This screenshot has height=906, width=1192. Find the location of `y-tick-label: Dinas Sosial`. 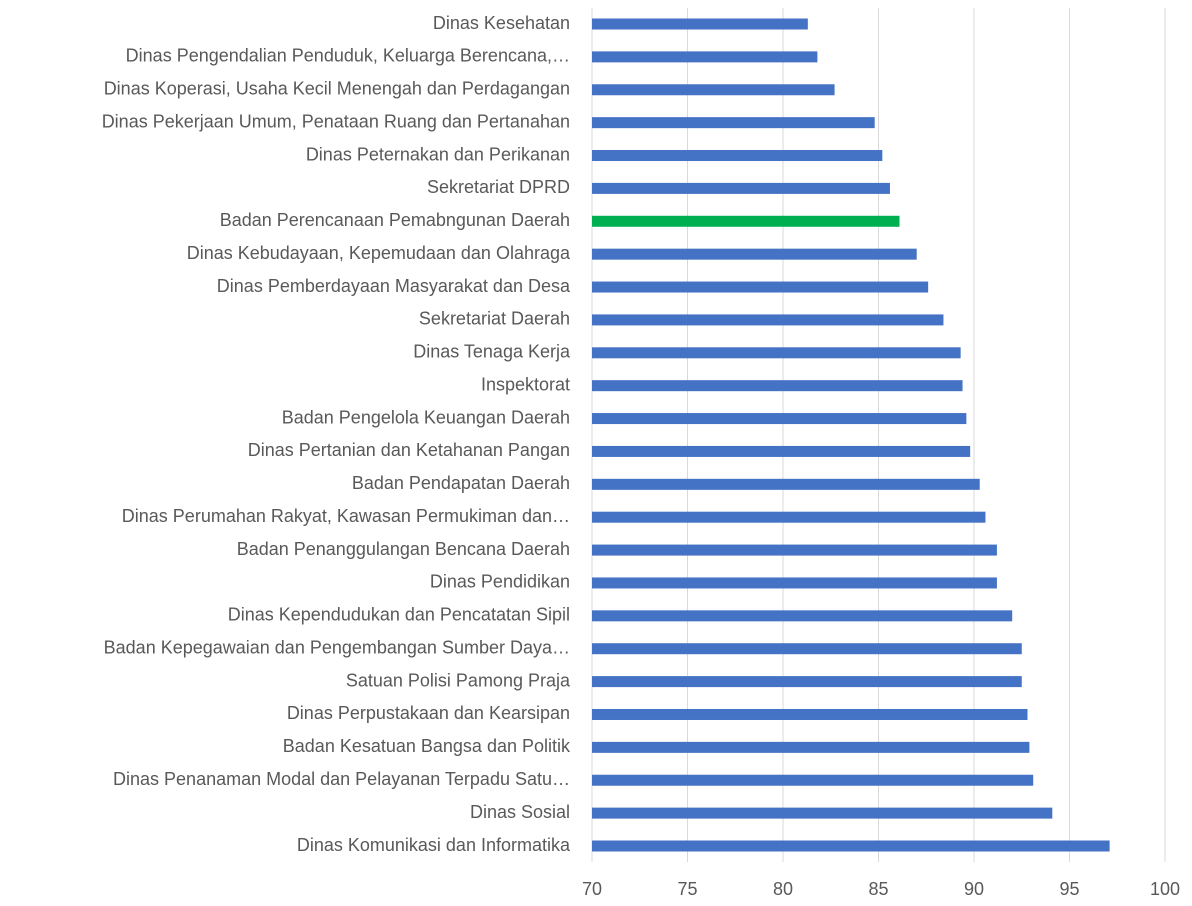

y-tick-label: Dinas Sosial is located at coordinates (520, 812).